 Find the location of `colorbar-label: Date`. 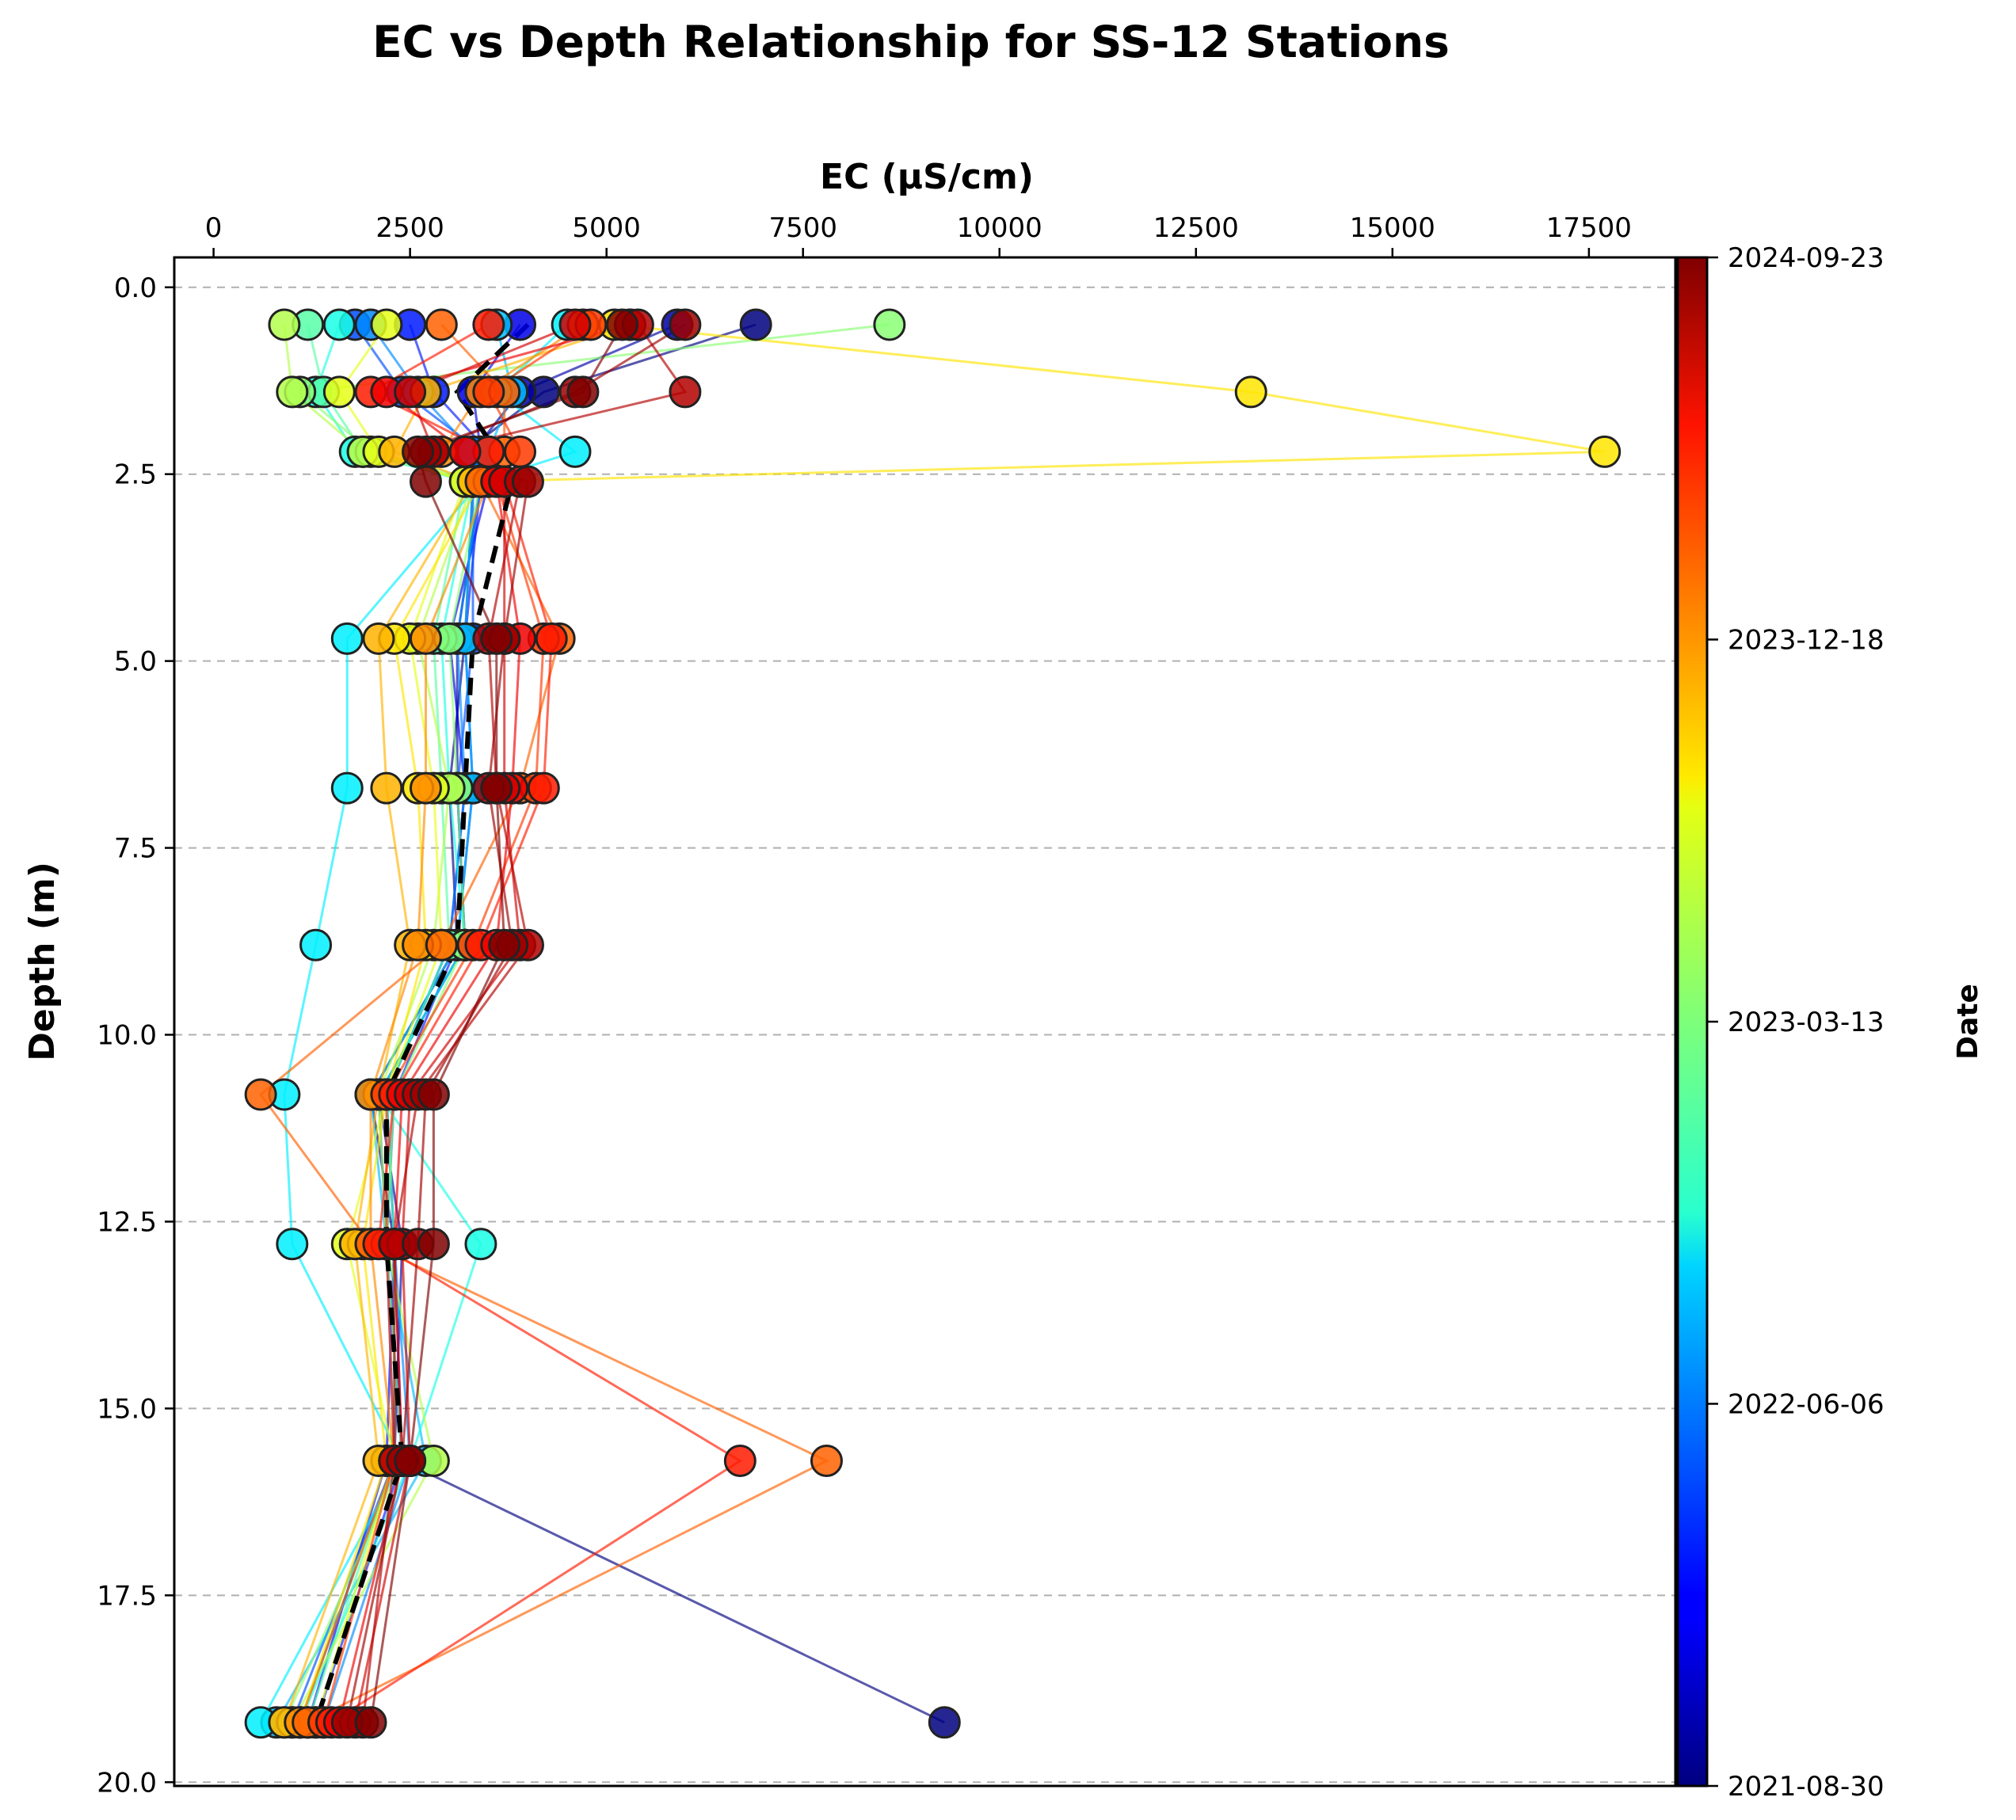

colorbar-label: Date is located at coordinates (1968, 1022).